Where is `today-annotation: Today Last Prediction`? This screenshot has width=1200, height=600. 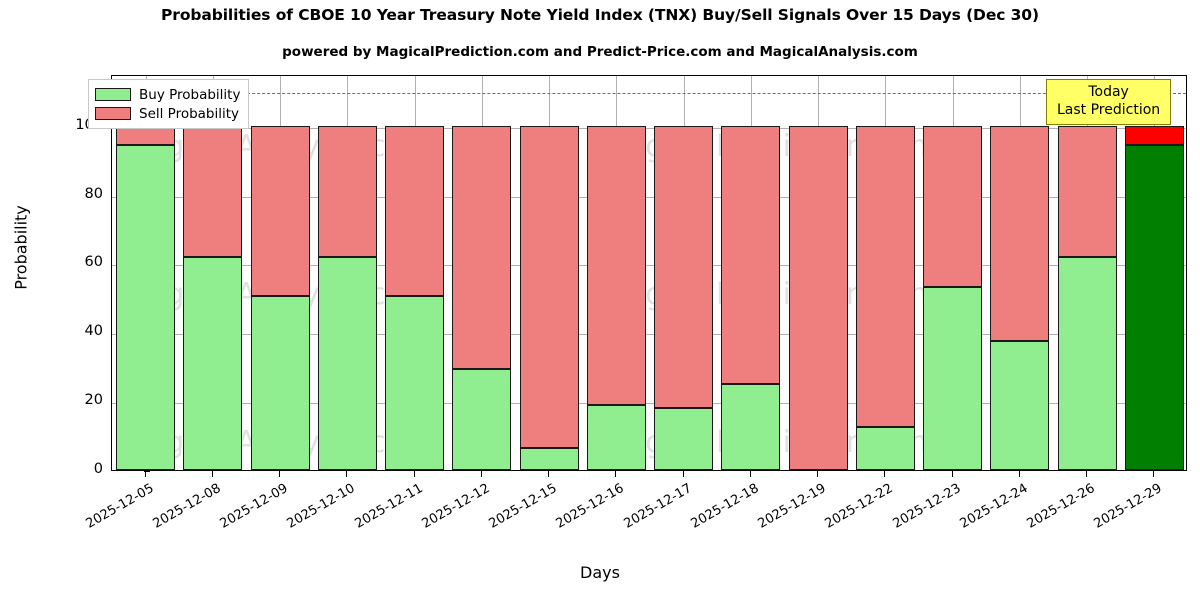
today-annotation: Today Last Prediction is located at coordinates (1109, 102).